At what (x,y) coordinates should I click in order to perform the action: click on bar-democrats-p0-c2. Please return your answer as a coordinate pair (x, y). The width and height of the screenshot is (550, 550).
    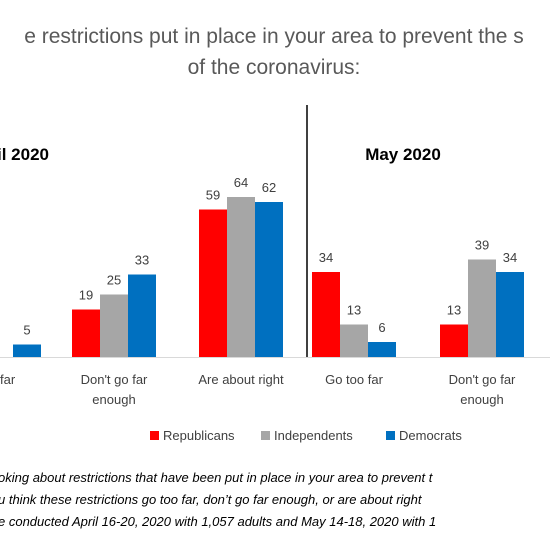
    Looking at the image, I should click on (269, 279).